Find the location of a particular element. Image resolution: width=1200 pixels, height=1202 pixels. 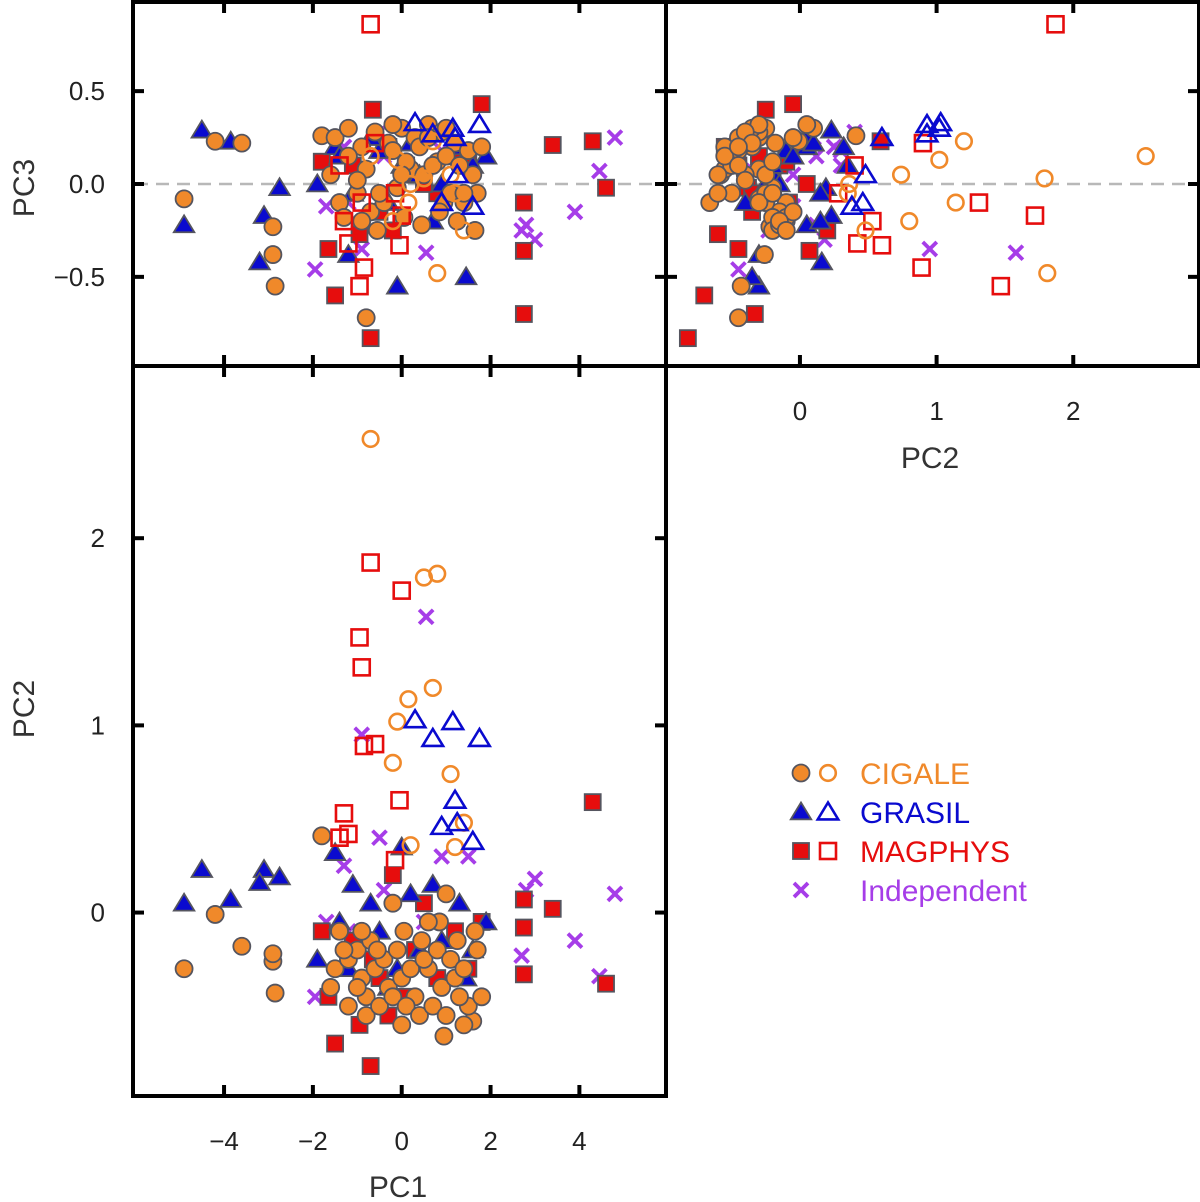

legend-item-magphys: MAGPHYS is located at coordinates (901, 852).